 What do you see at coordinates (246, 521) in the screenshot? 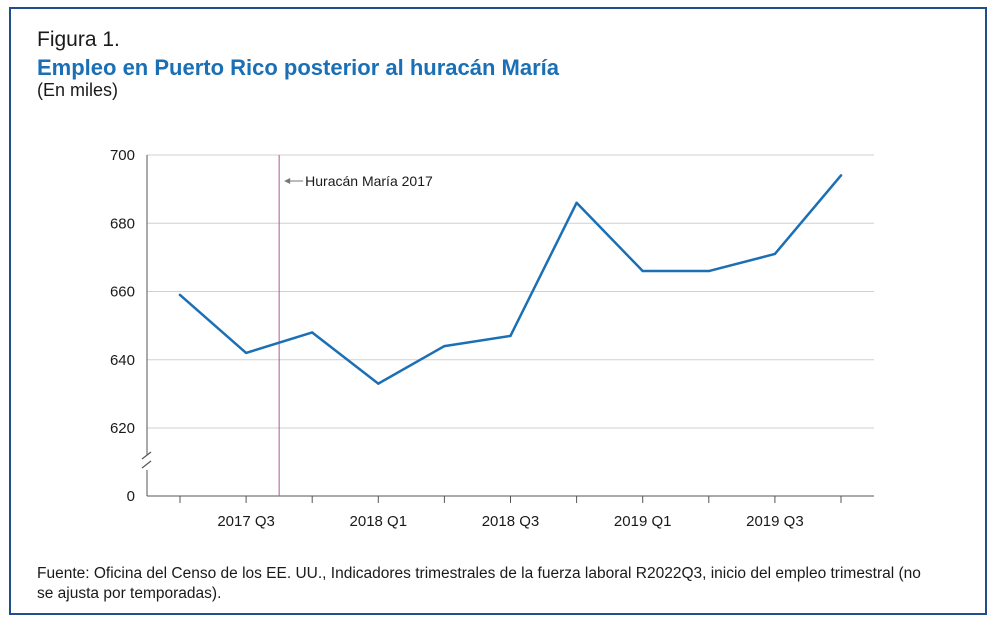
I see `x-tick-label: 2017 Q3` at bounding box center [246, 521].